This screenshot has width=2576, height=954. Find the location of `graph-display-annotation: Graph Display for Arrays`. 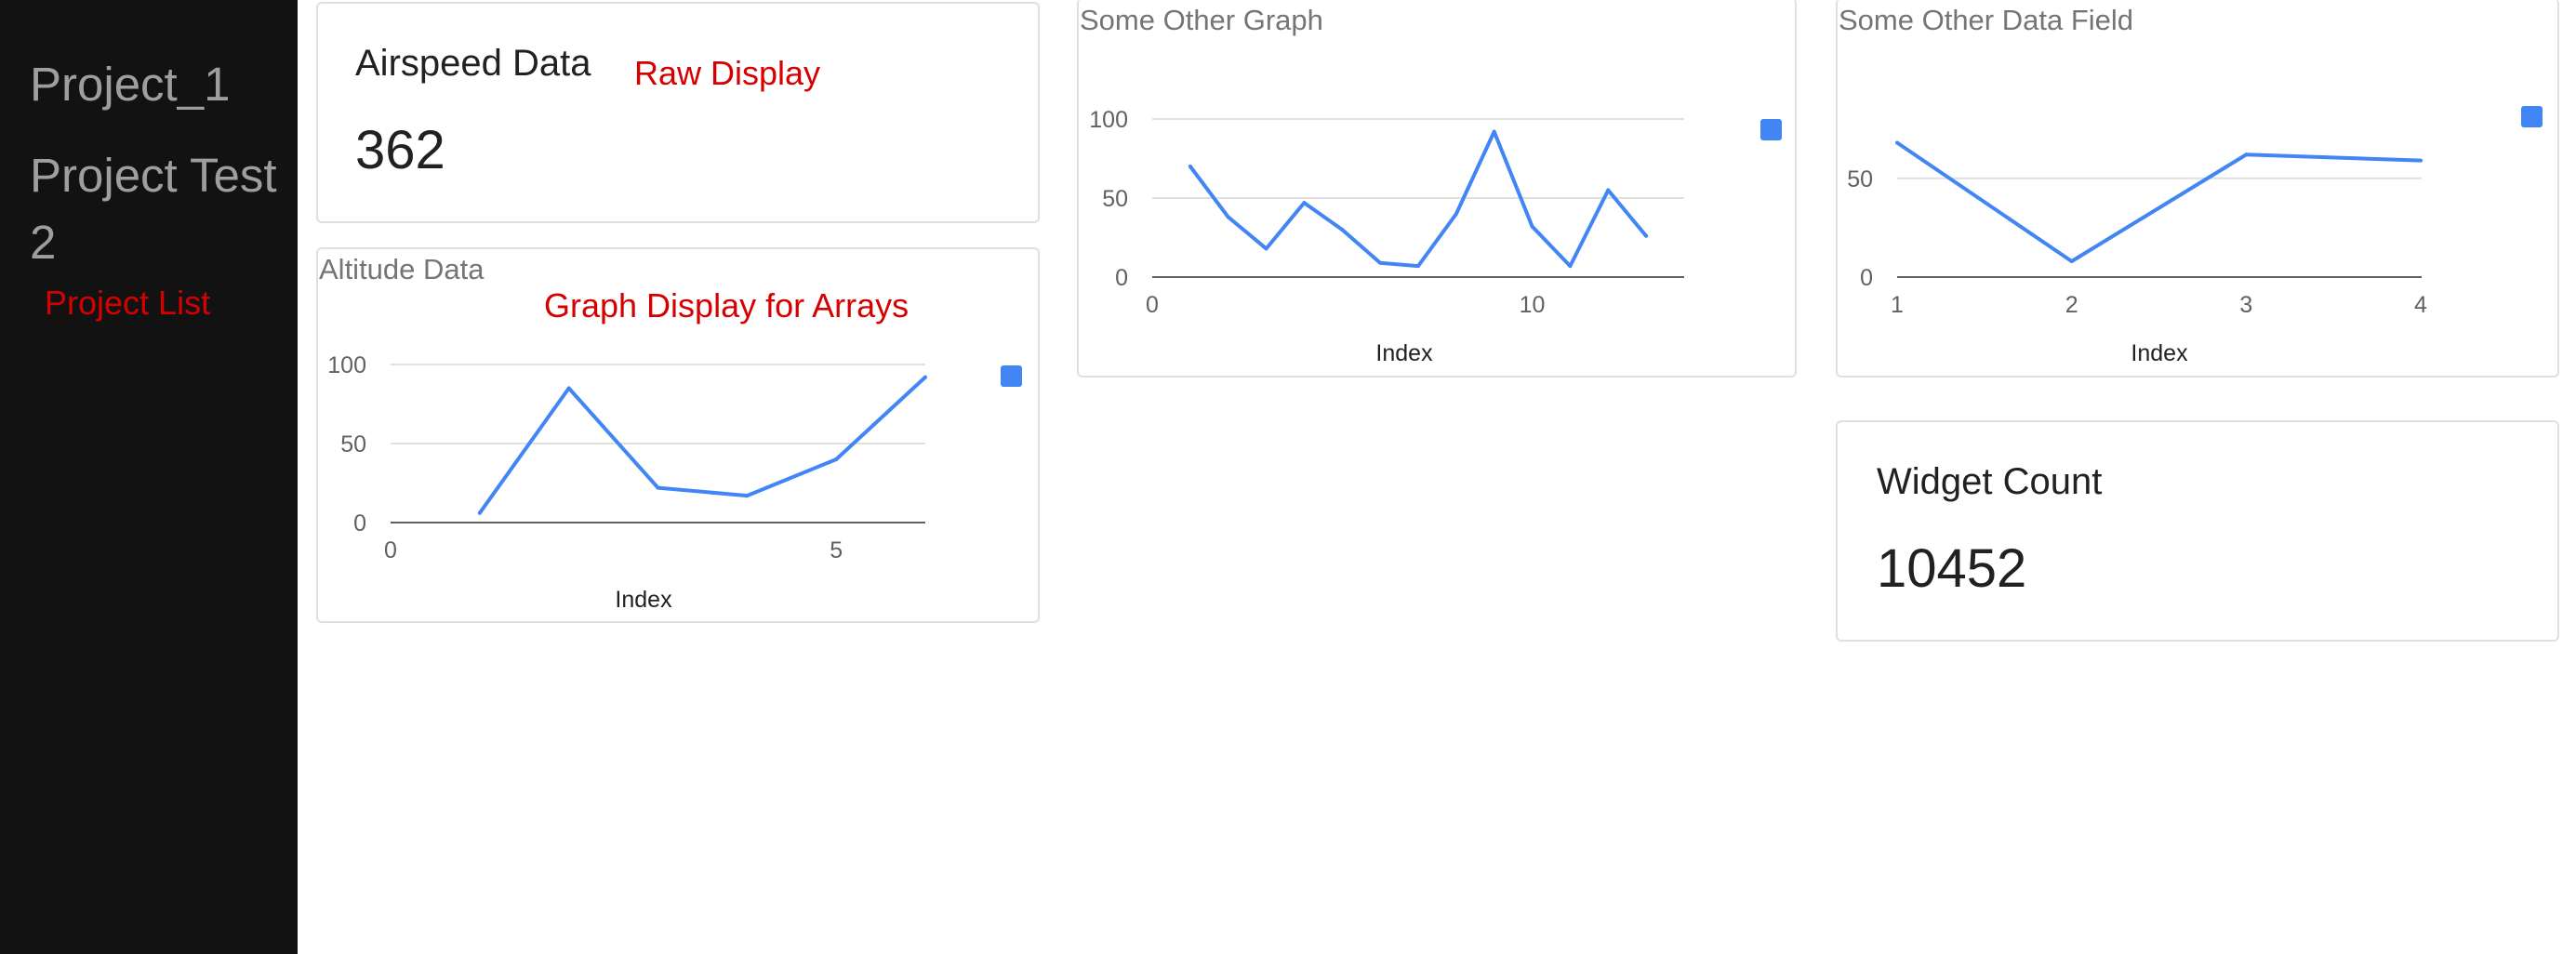

graph-display-annotation: Graph Display for Arrays is located at coordinates (727, 305).